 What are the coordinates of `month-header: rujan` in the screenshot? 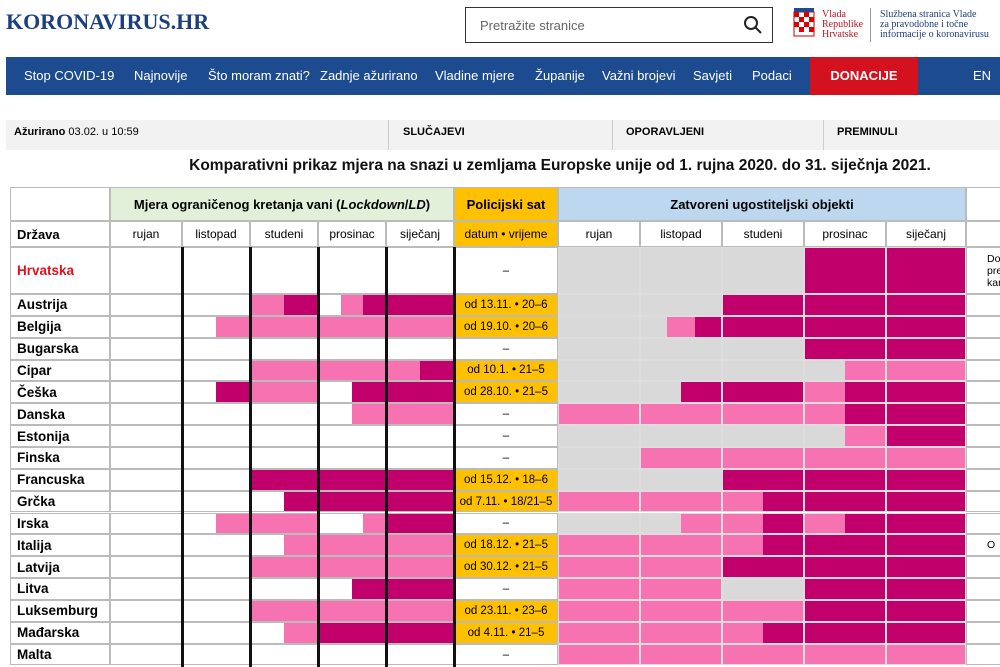 It's located at (146, 234).